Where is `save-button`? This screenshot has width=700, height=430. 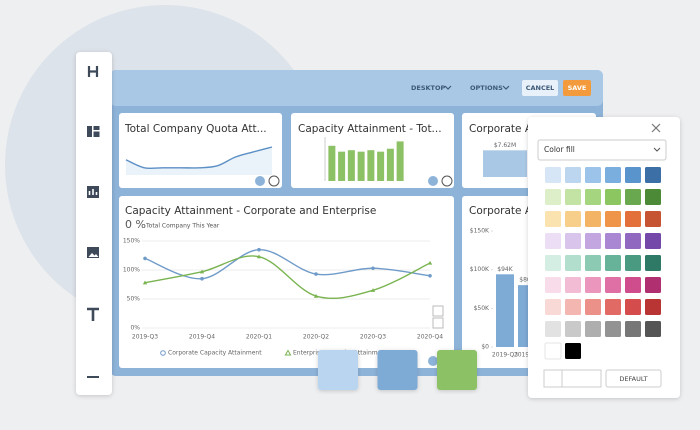 save-button is located at coordinates (577, 88).